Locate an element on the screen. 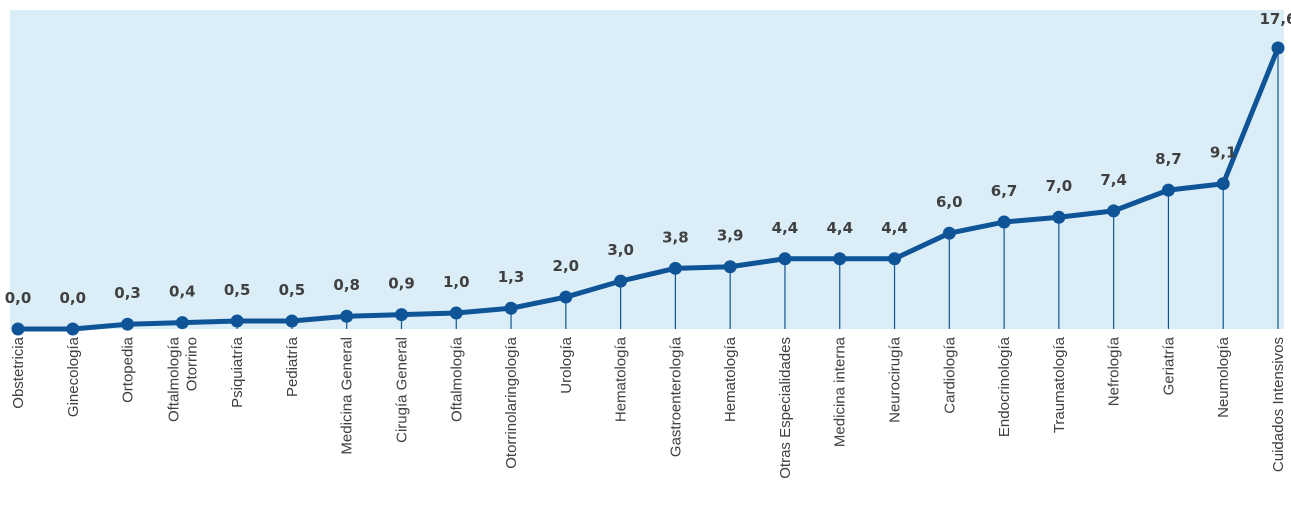 The height and width of the screenshot is (520, 1291). category-label: Neumología is located at coordinates (1223, 377).